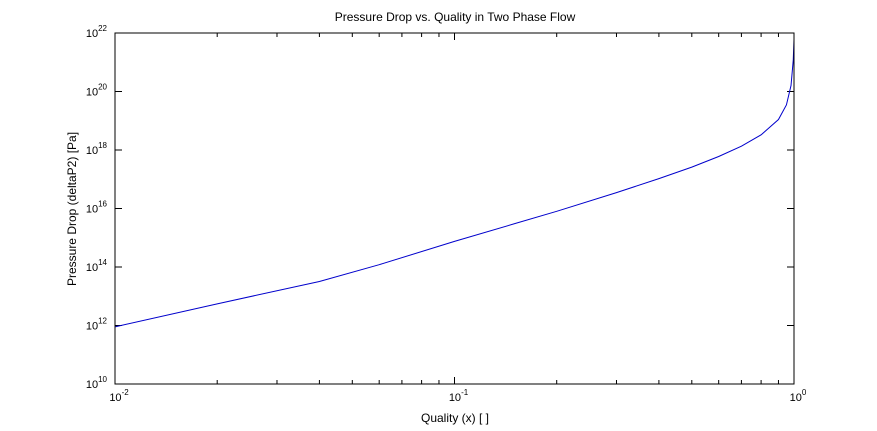 The width and height of the screenshot is (877, 431). I want to click on y-tick-label: 1020, so click(97, 91).